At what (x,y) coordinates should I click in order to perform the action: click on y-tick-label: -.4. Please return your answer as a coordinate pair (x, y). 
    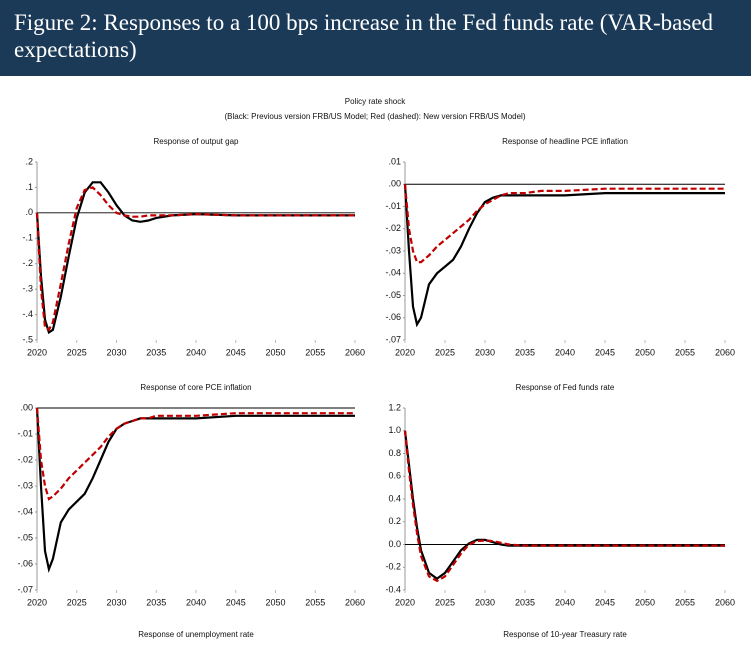
    Looking at the image, I should click on (27, 314).